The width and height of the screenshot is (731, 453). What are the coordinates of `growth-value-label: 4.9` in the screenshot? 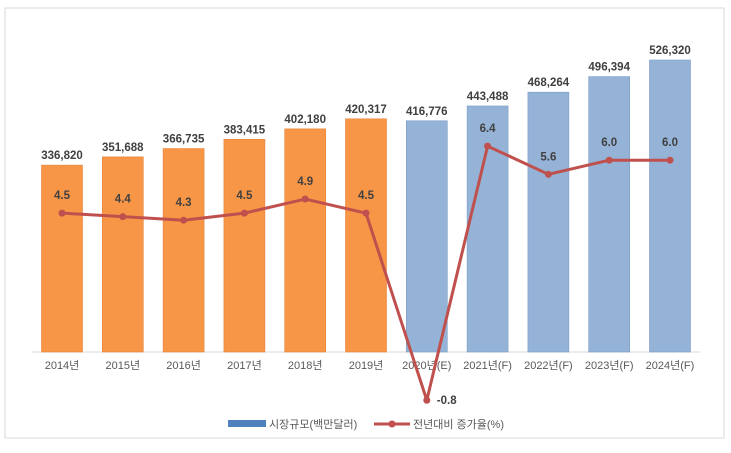 It's located at (305, 182).